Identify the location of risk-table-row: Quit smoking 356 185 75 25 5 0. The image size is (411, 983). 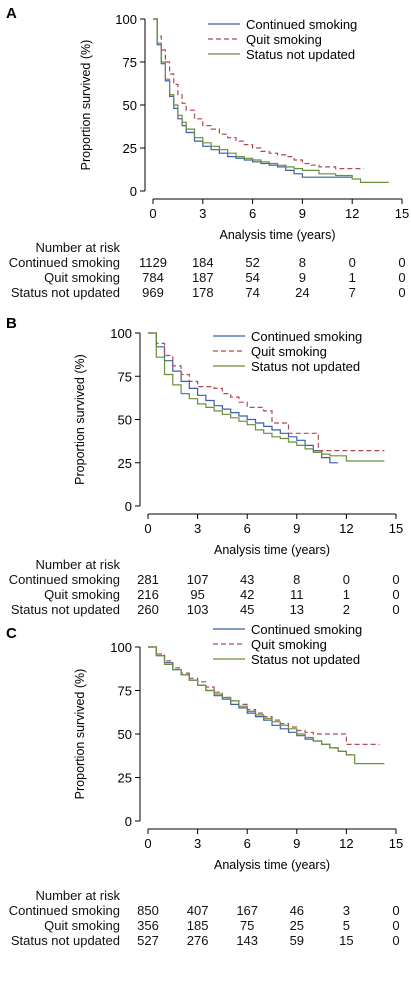
(205, 925).